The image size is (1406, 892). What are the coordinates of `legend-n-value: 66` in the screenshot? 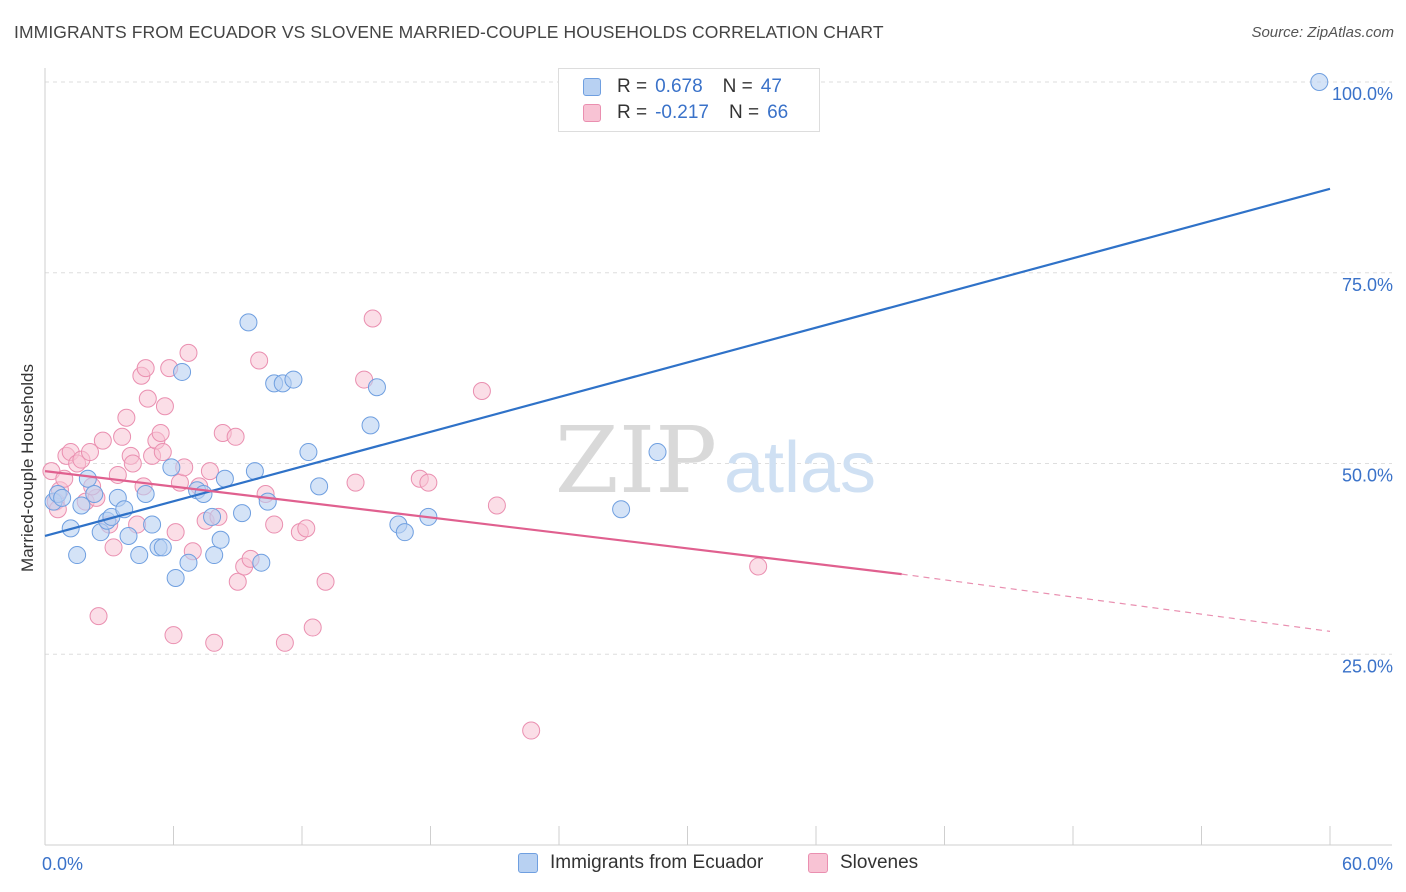 It's located at (778, 112).